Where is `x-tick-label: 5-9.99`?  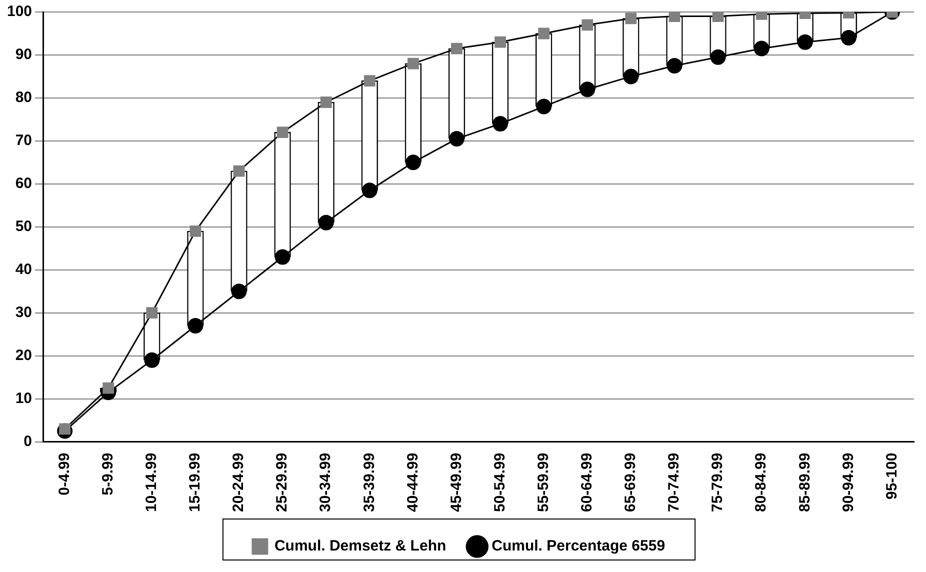 x-tick-label: 5-9.99 is located at coordinates (107, 474).